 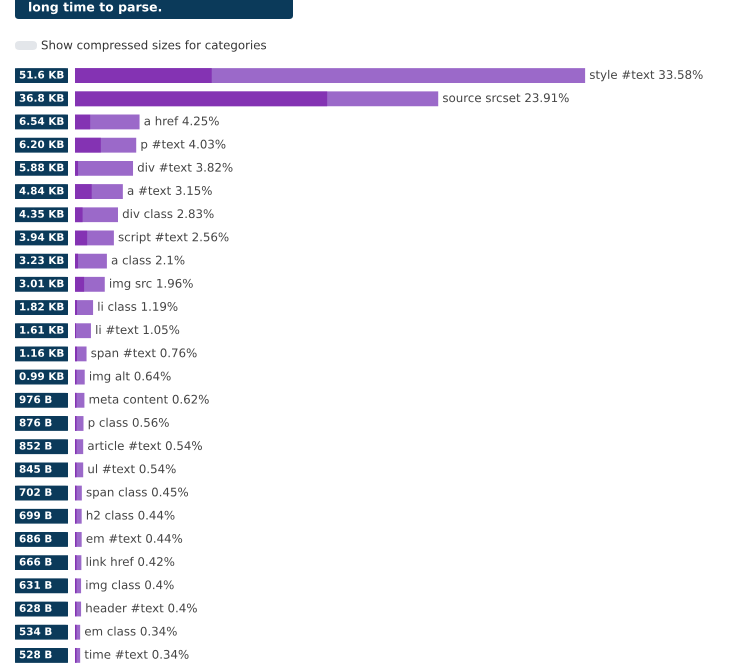 I want to click on data-label: meta content 0.62%, so click(x=149, y=399).